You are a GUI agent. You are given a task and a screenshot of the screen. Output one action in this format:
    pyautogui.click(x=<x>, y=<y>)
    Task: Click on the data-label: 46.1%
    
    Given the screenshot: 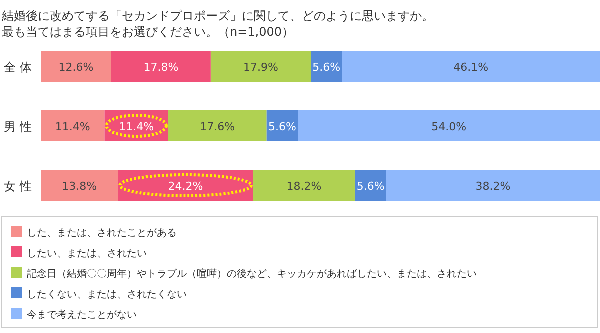 What is the action you would take?
    pyautogui.click(x=471, y=67)
    